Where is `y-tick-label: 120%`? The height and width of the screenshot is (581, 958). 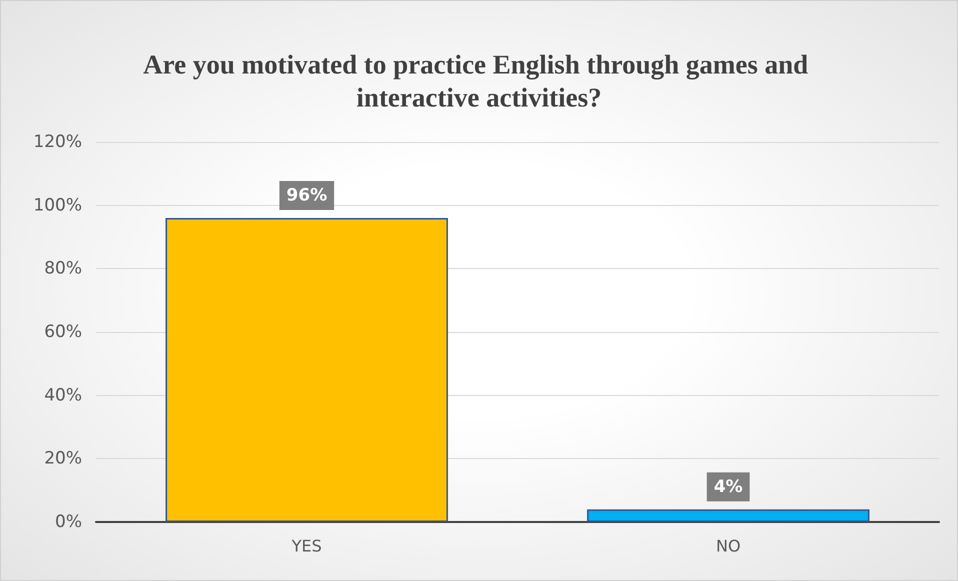 y-tick-label: 120% is located at coordinates (57, 142).